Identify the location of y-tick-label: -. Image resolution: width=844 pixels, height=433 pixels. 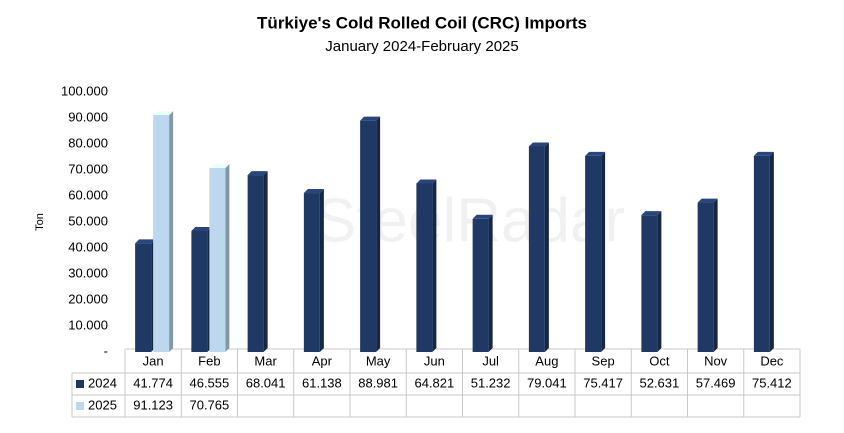
(106, 350).